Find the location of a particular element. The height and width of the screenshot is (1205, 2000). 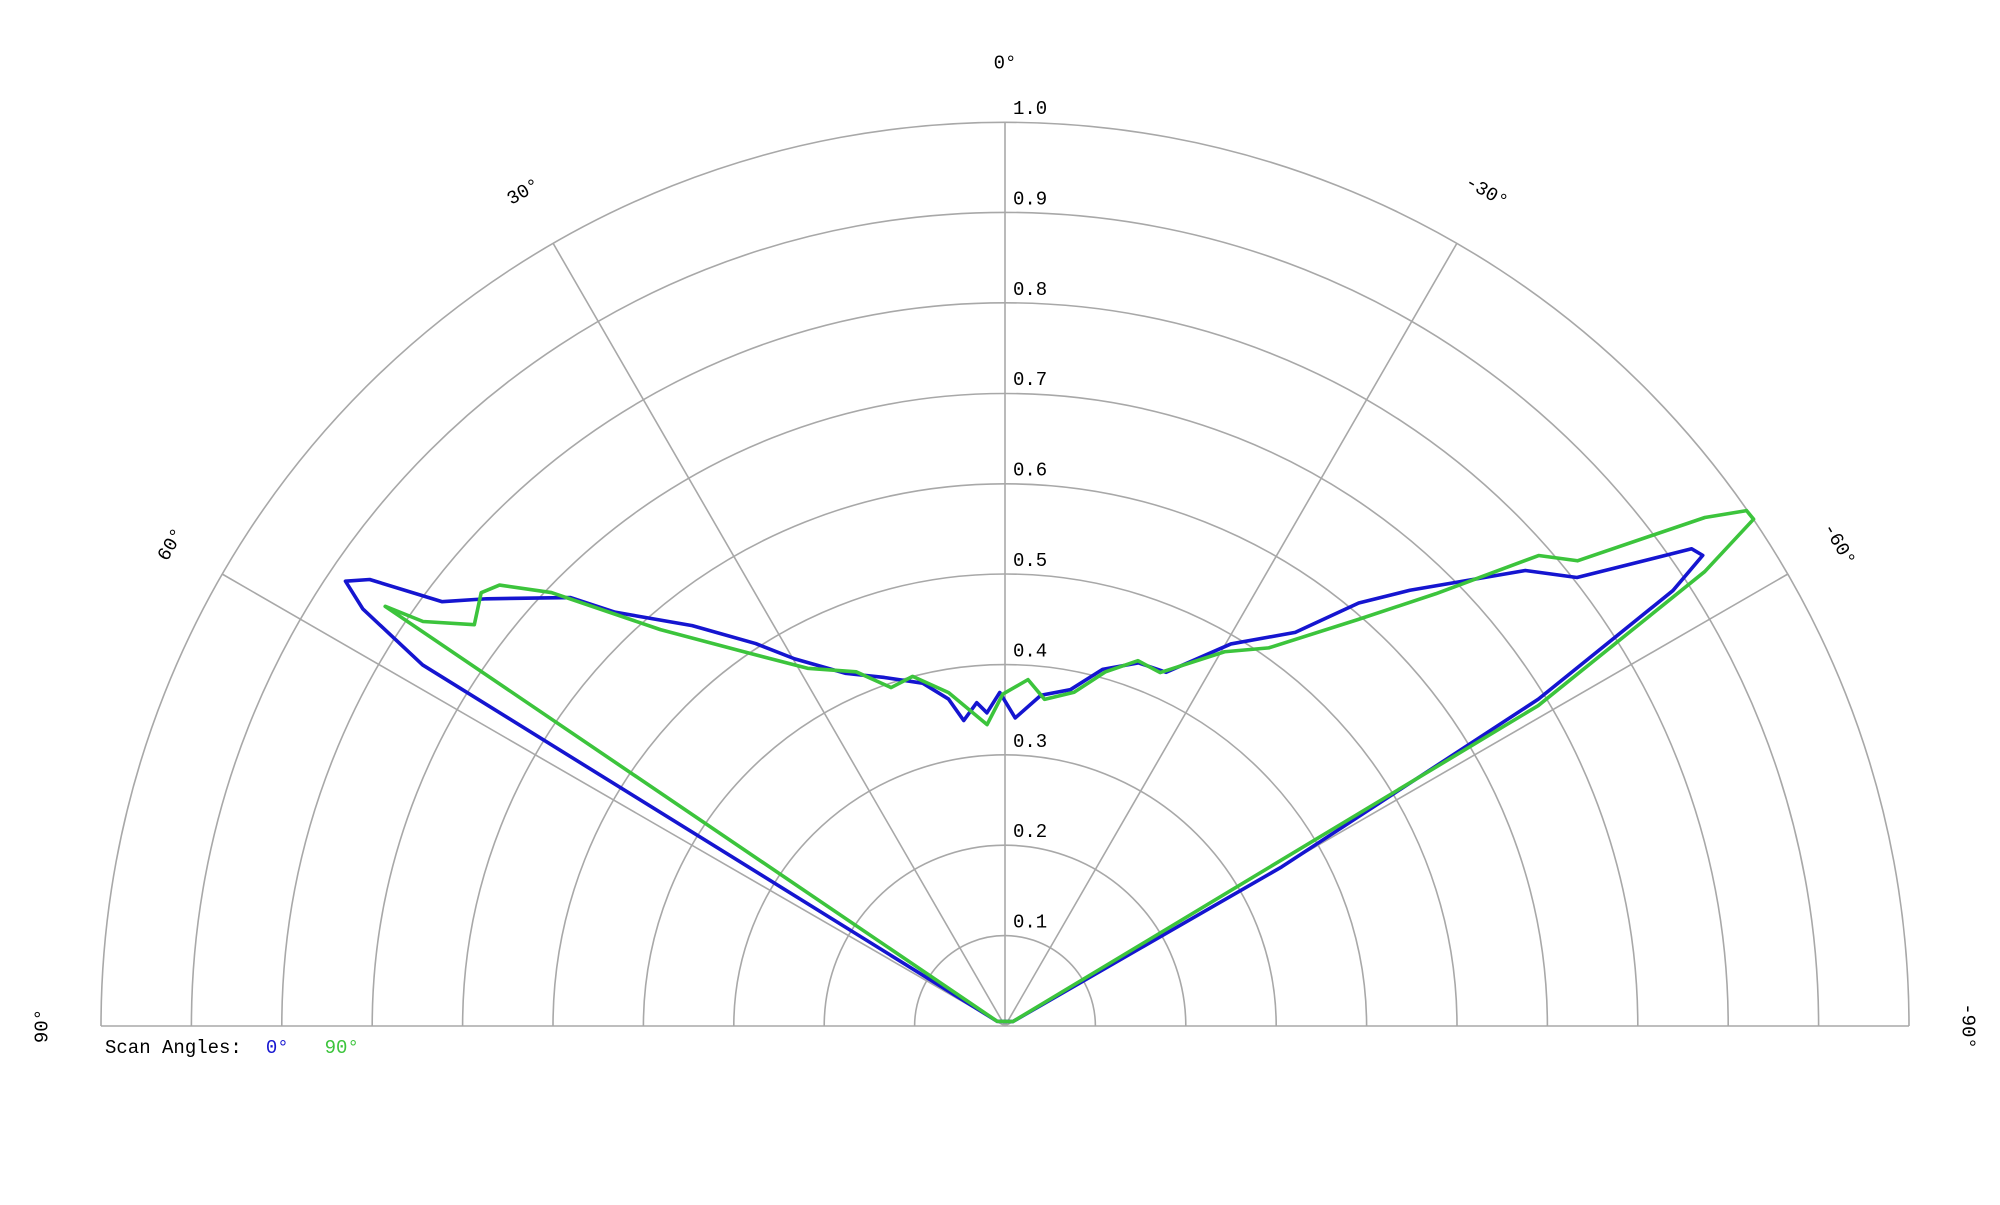

theta-tick-label: -60° is located at coordinates (1839, 544).